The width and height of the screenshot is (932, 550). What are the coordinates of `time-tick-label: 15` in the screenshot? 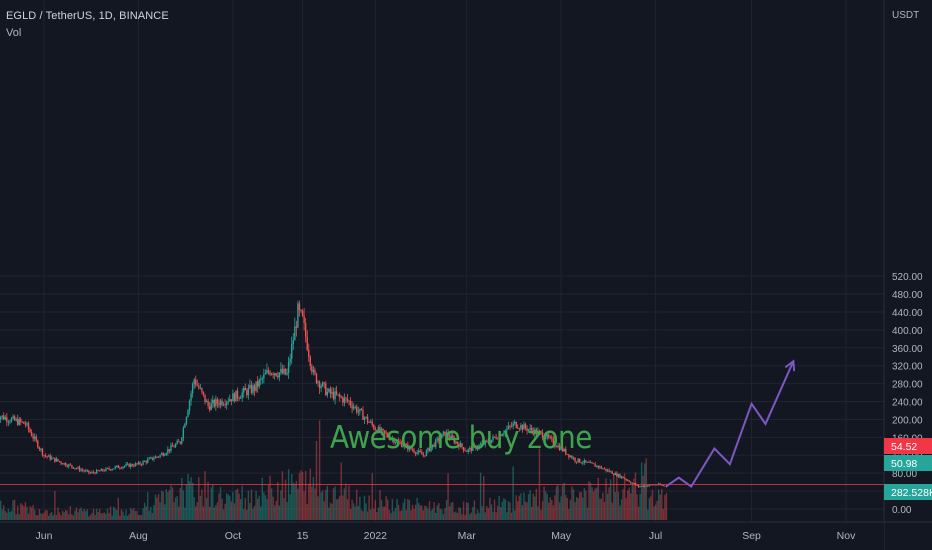 It's located at (303, 536).